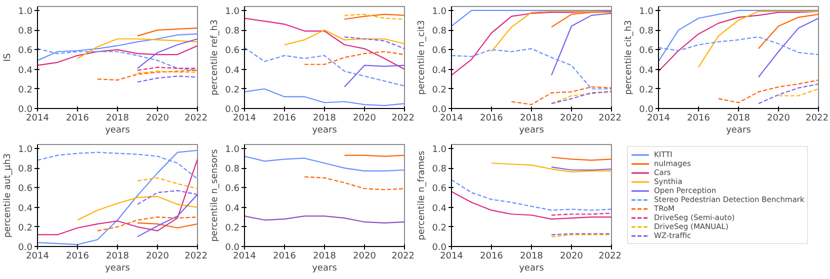  Describe the element at coordinates (8, 195) in the screenshot. I see `y-axis-title: percentile aut_μh3` at that location.